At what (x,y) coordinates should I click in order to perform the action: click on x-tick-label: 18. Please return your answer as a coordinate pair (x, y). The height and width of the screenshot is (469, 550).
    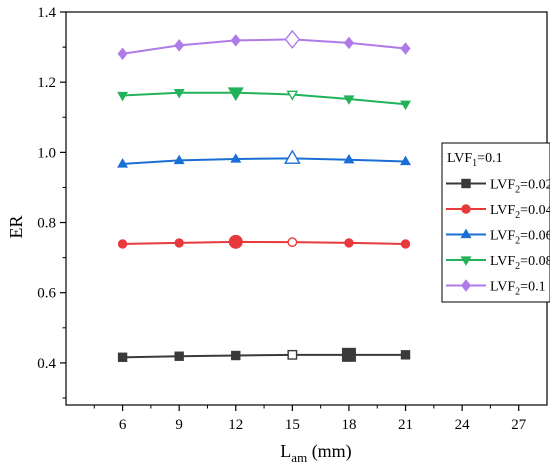
    Looking at the image, I should click on (348, 425).